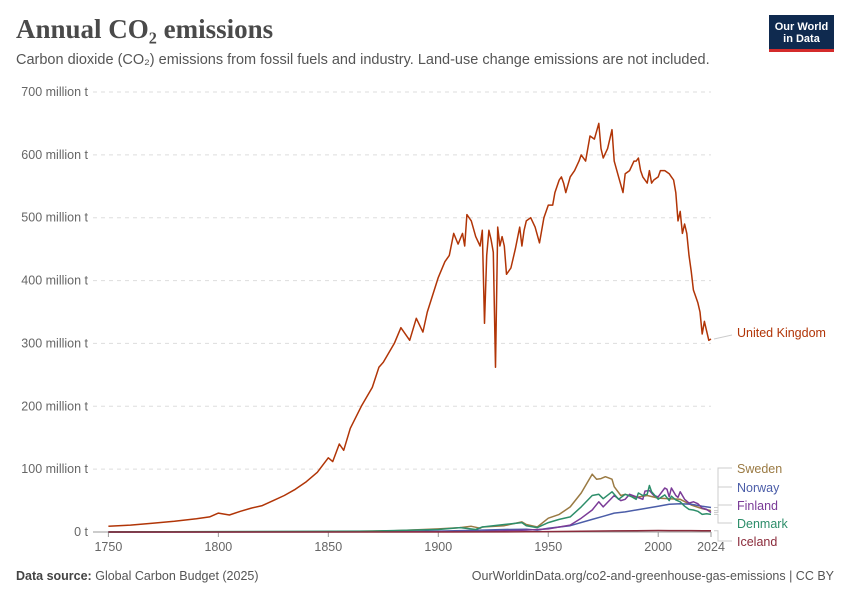 This screenshot has width=850, height=600. Describe the element at coordinates (723, 497) in the screenshot. I see `label-connector-norway` at that location.